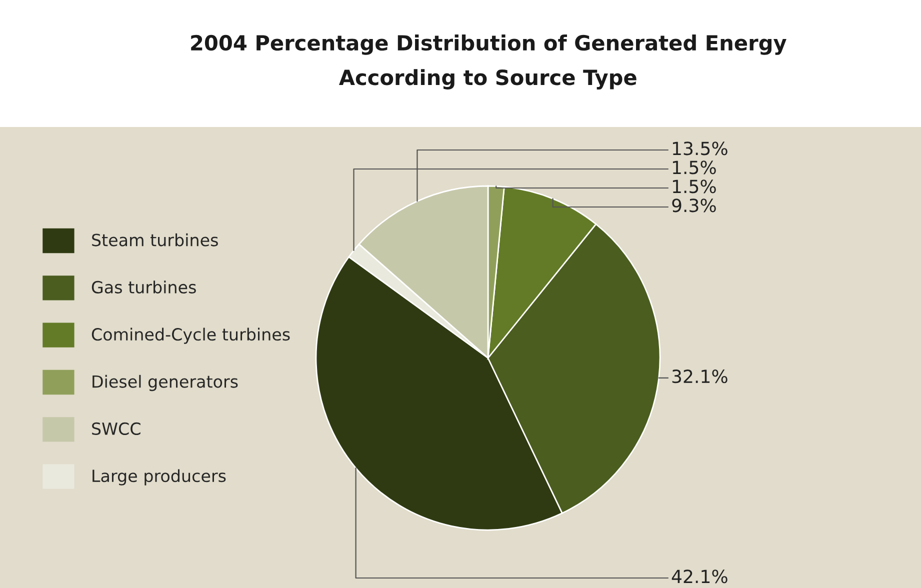 This screenshot has height=588, width=921. I want to click on data-label: 42.1%, so click(700, 577).